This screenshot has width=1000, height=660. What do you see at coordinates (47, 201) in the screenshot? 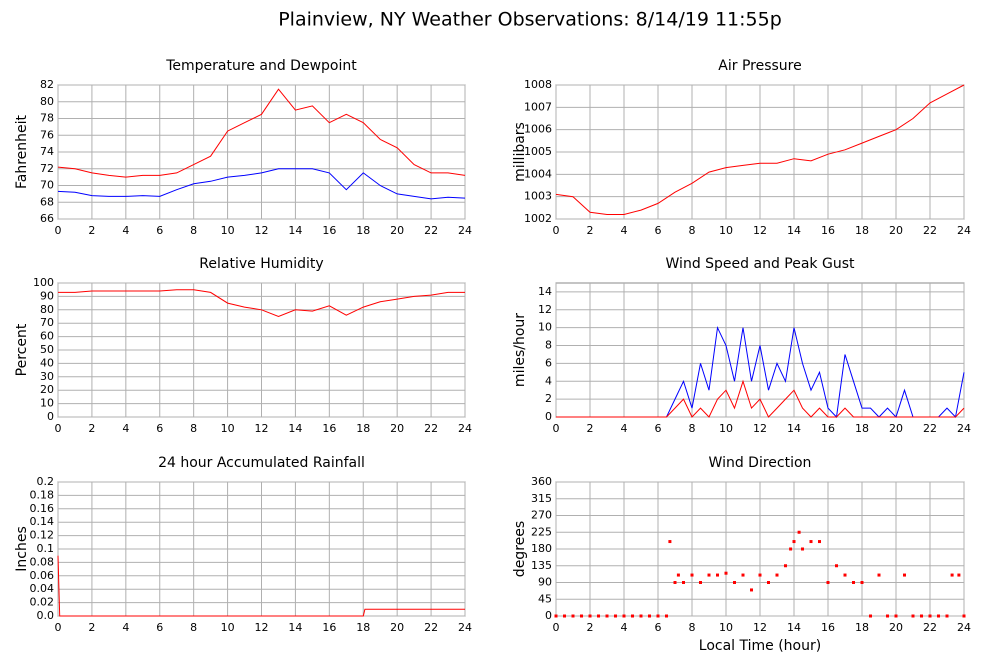
I see `y-tick-label: 68` at bounding box center [47, 201].